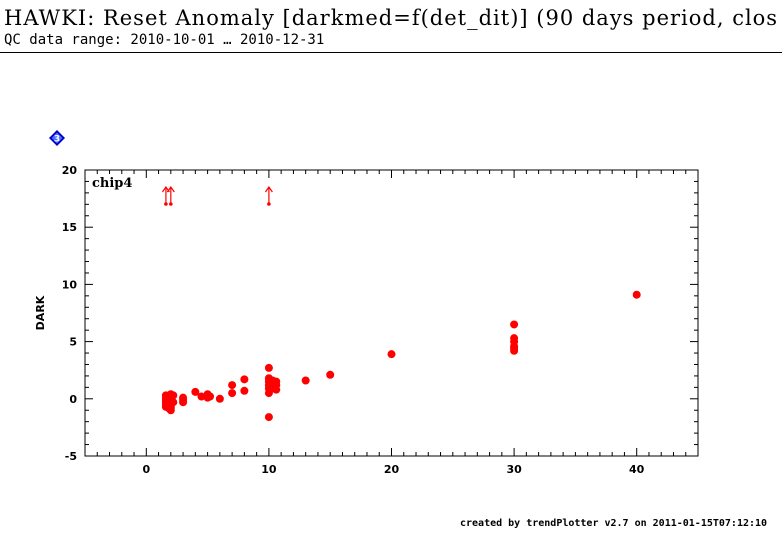  Describe the element at coordinates (391, 52) in the screenshot. I see `header-divider` at that location.